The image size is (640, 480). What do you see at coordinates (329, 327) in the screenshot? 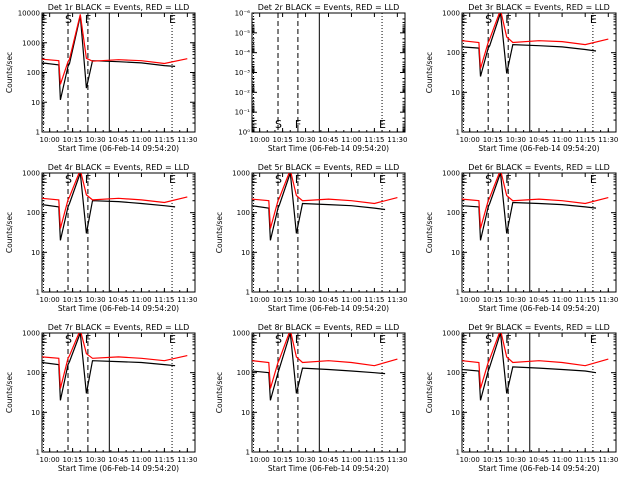
I see `panel-title: Det 8r BLACK = Events, RED = LLD` at bounding box center [329, 327].